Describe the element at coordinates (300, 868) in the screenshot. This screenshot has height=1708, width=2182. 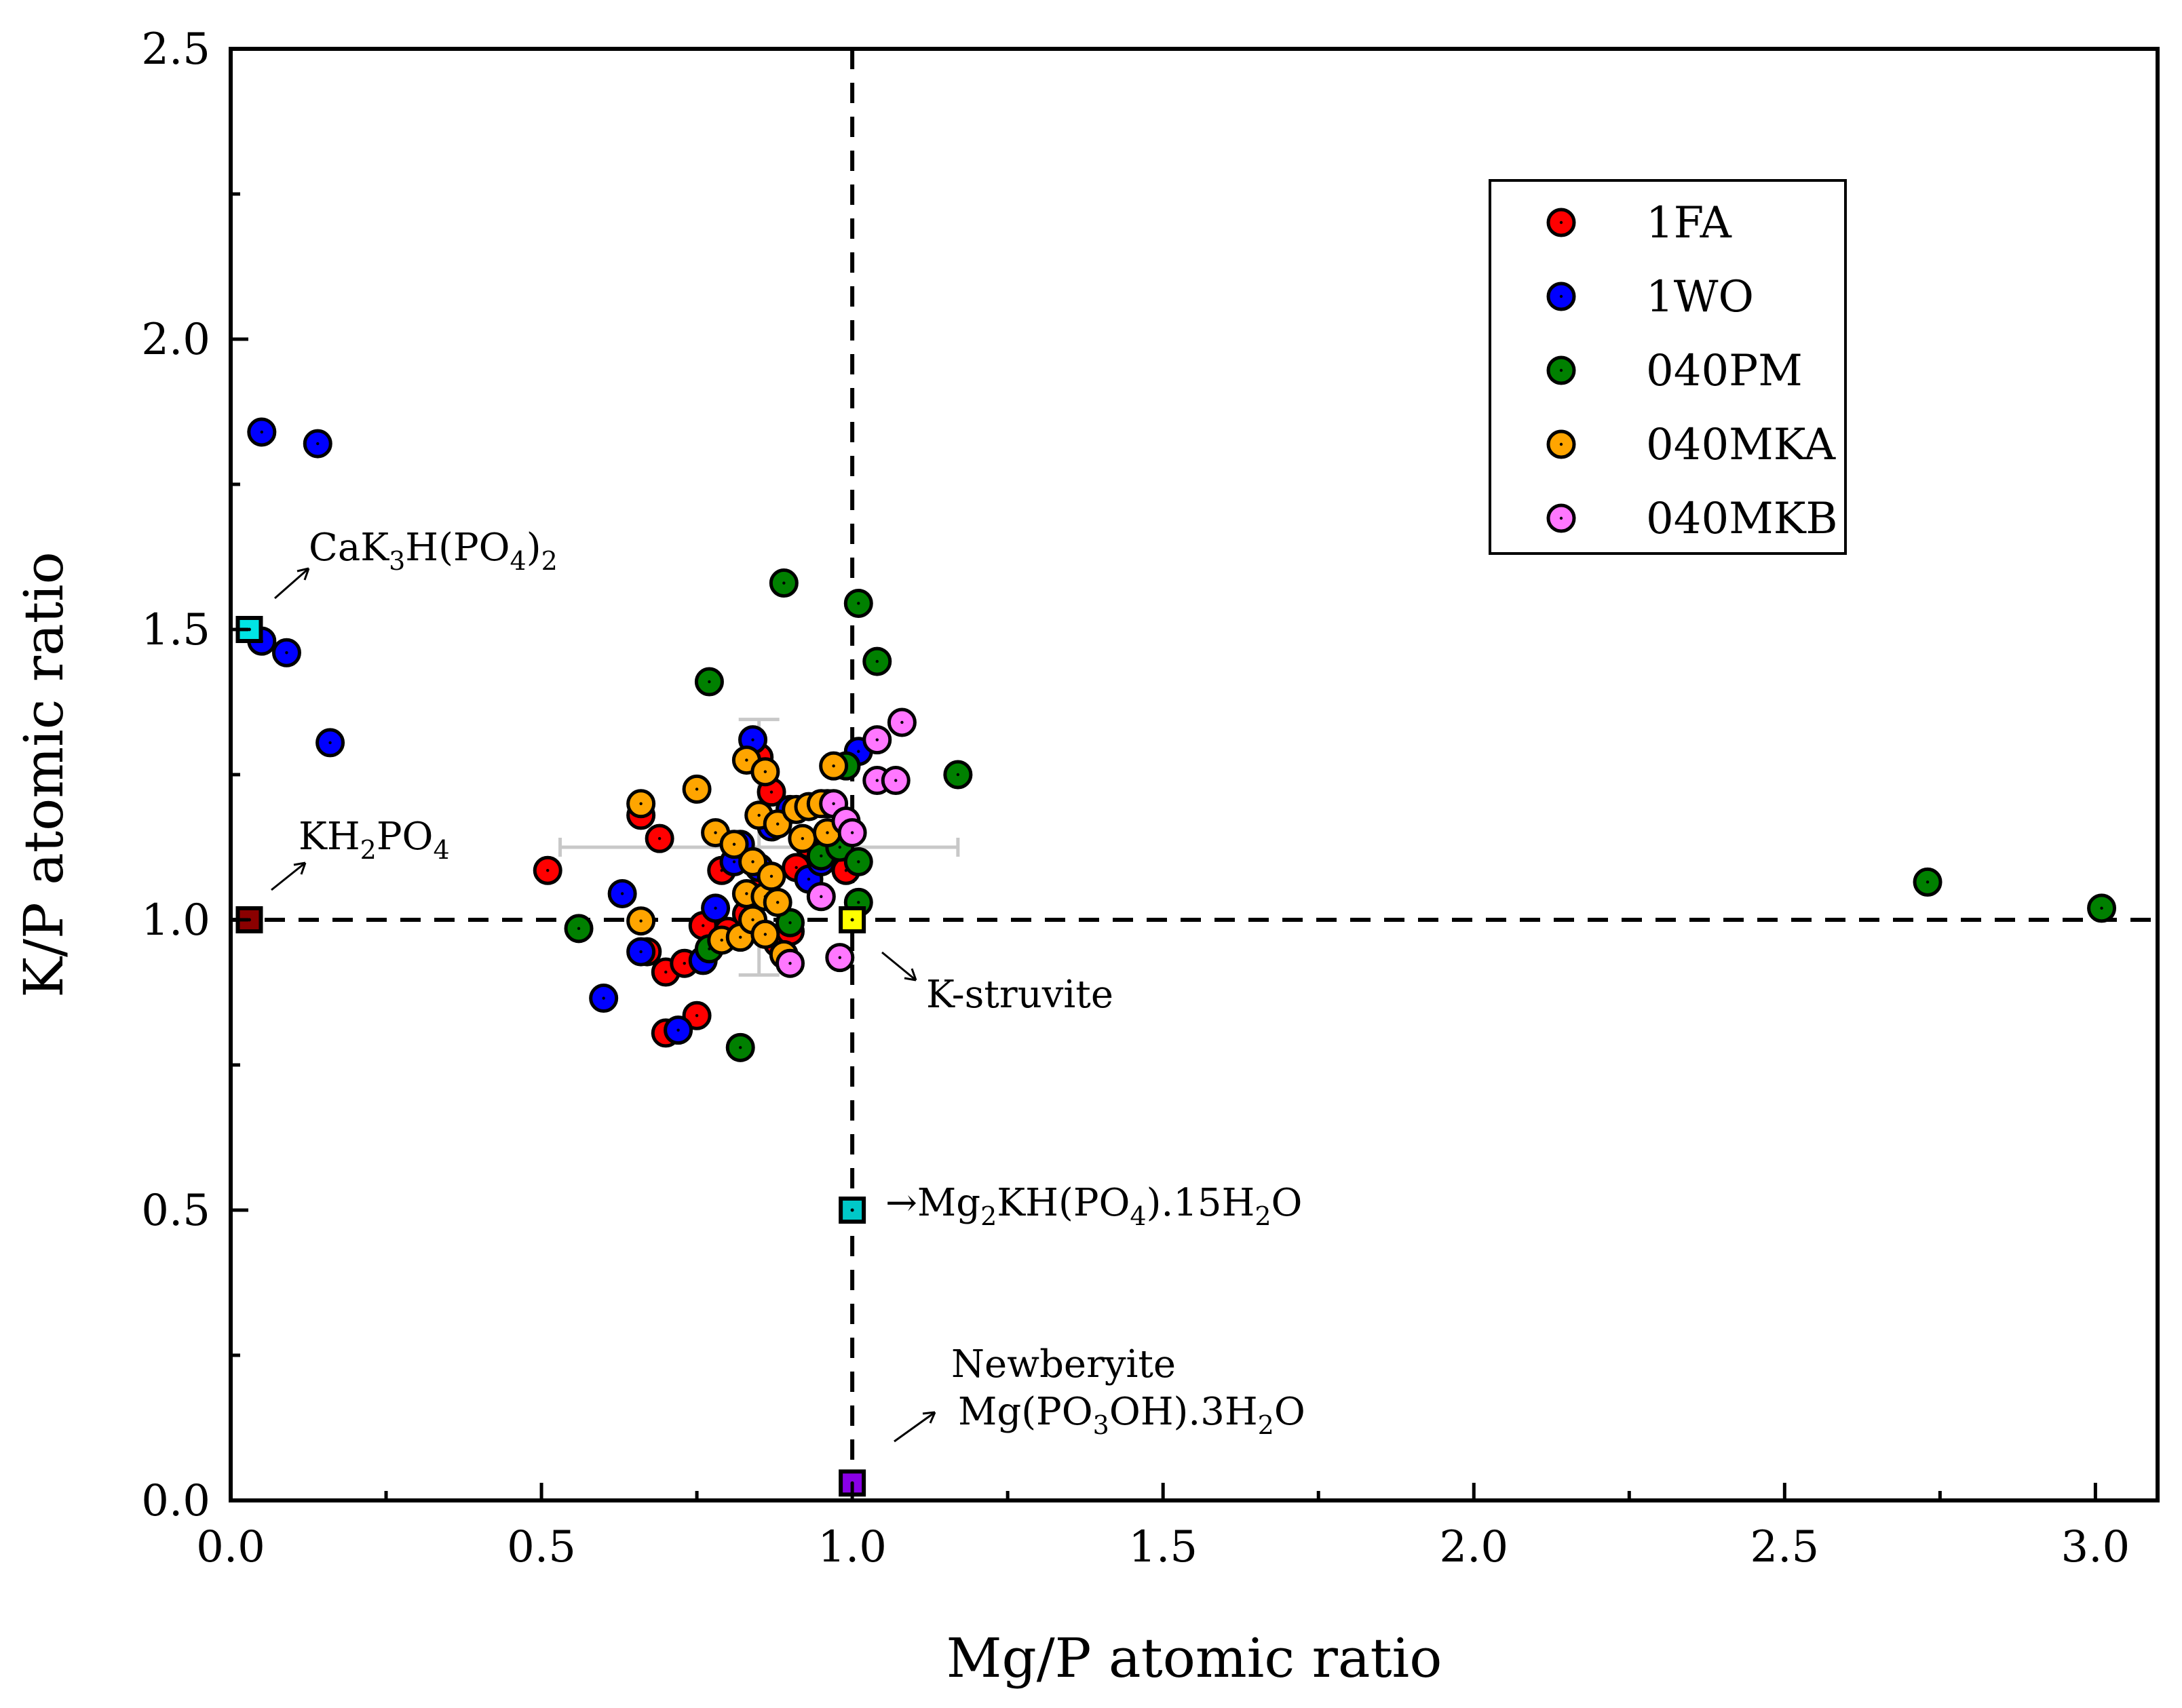
I see `annotation-kh2po4-arrowhead` at that location.